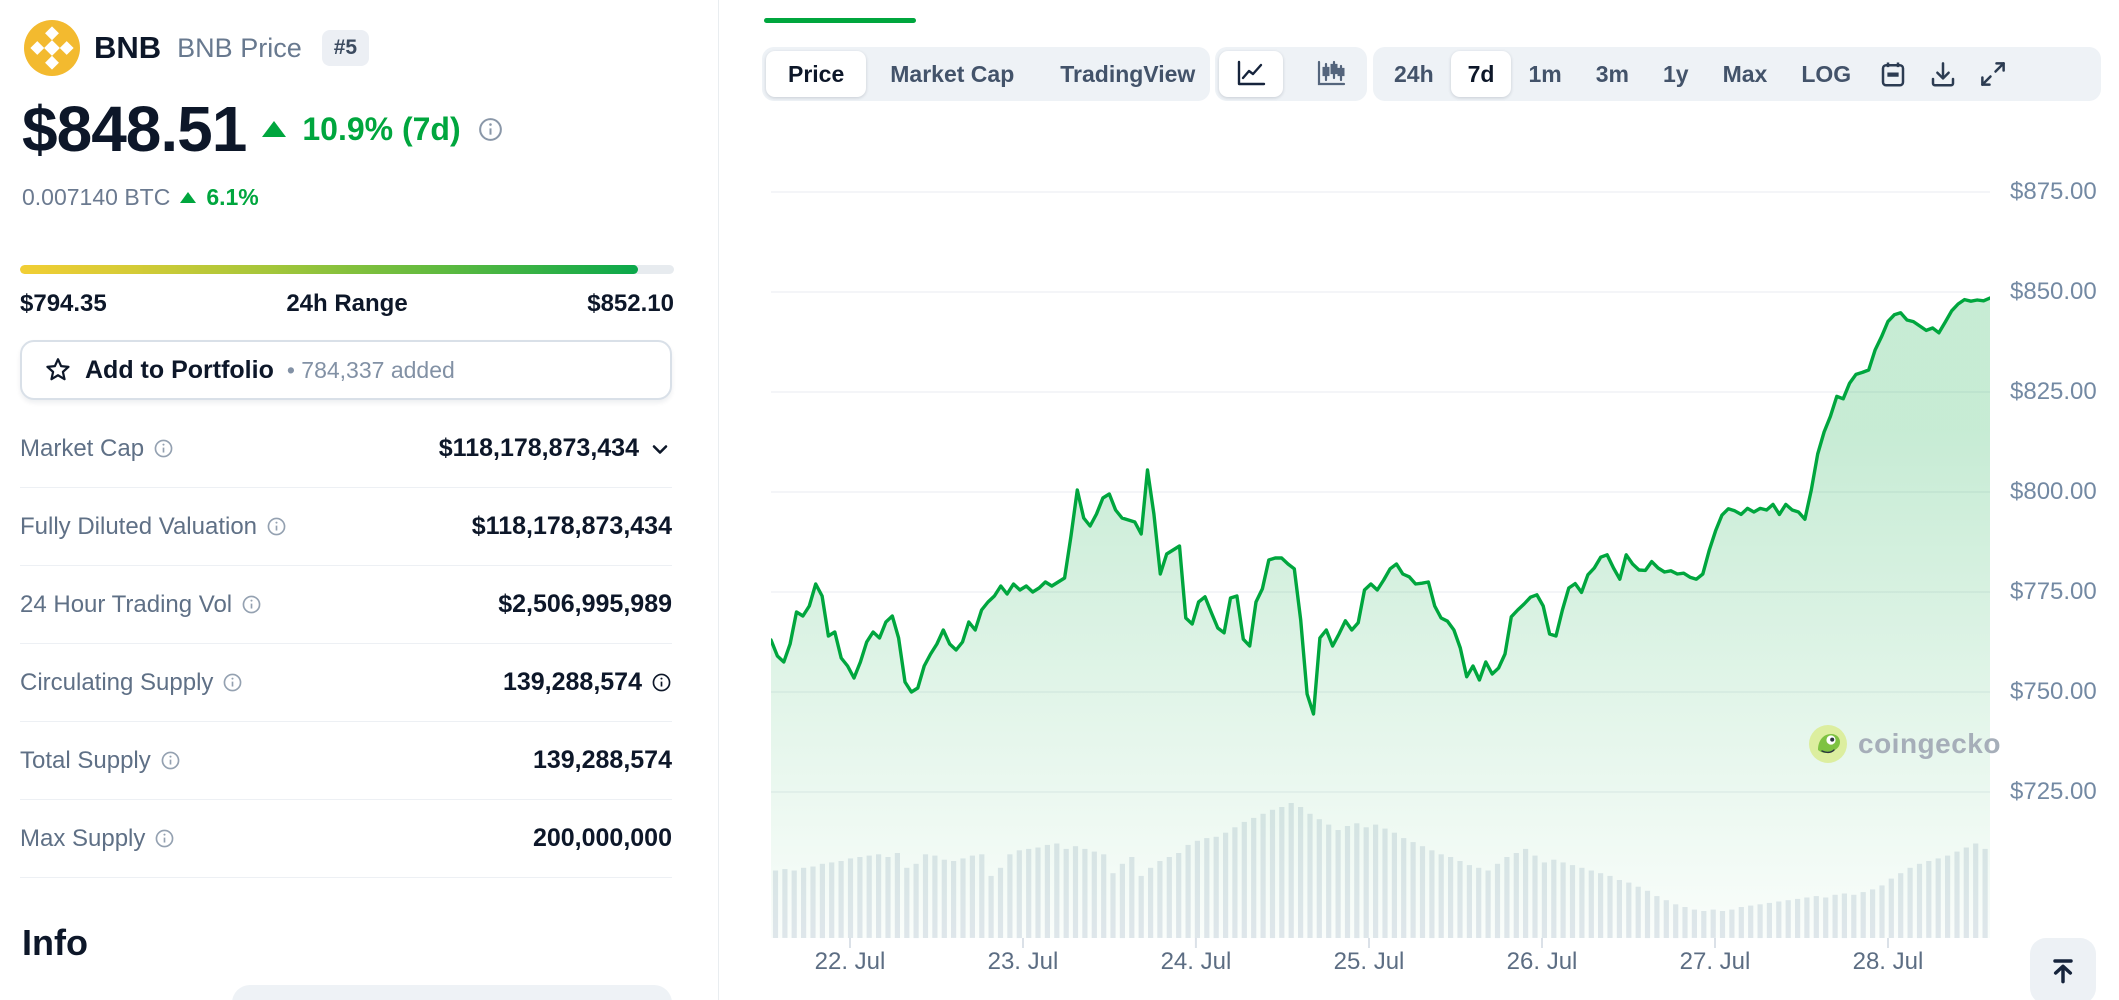  Describe the element at coordinates (381, 128) in the screenshot. I see `price-change: 10.9% (7d)` at that location.